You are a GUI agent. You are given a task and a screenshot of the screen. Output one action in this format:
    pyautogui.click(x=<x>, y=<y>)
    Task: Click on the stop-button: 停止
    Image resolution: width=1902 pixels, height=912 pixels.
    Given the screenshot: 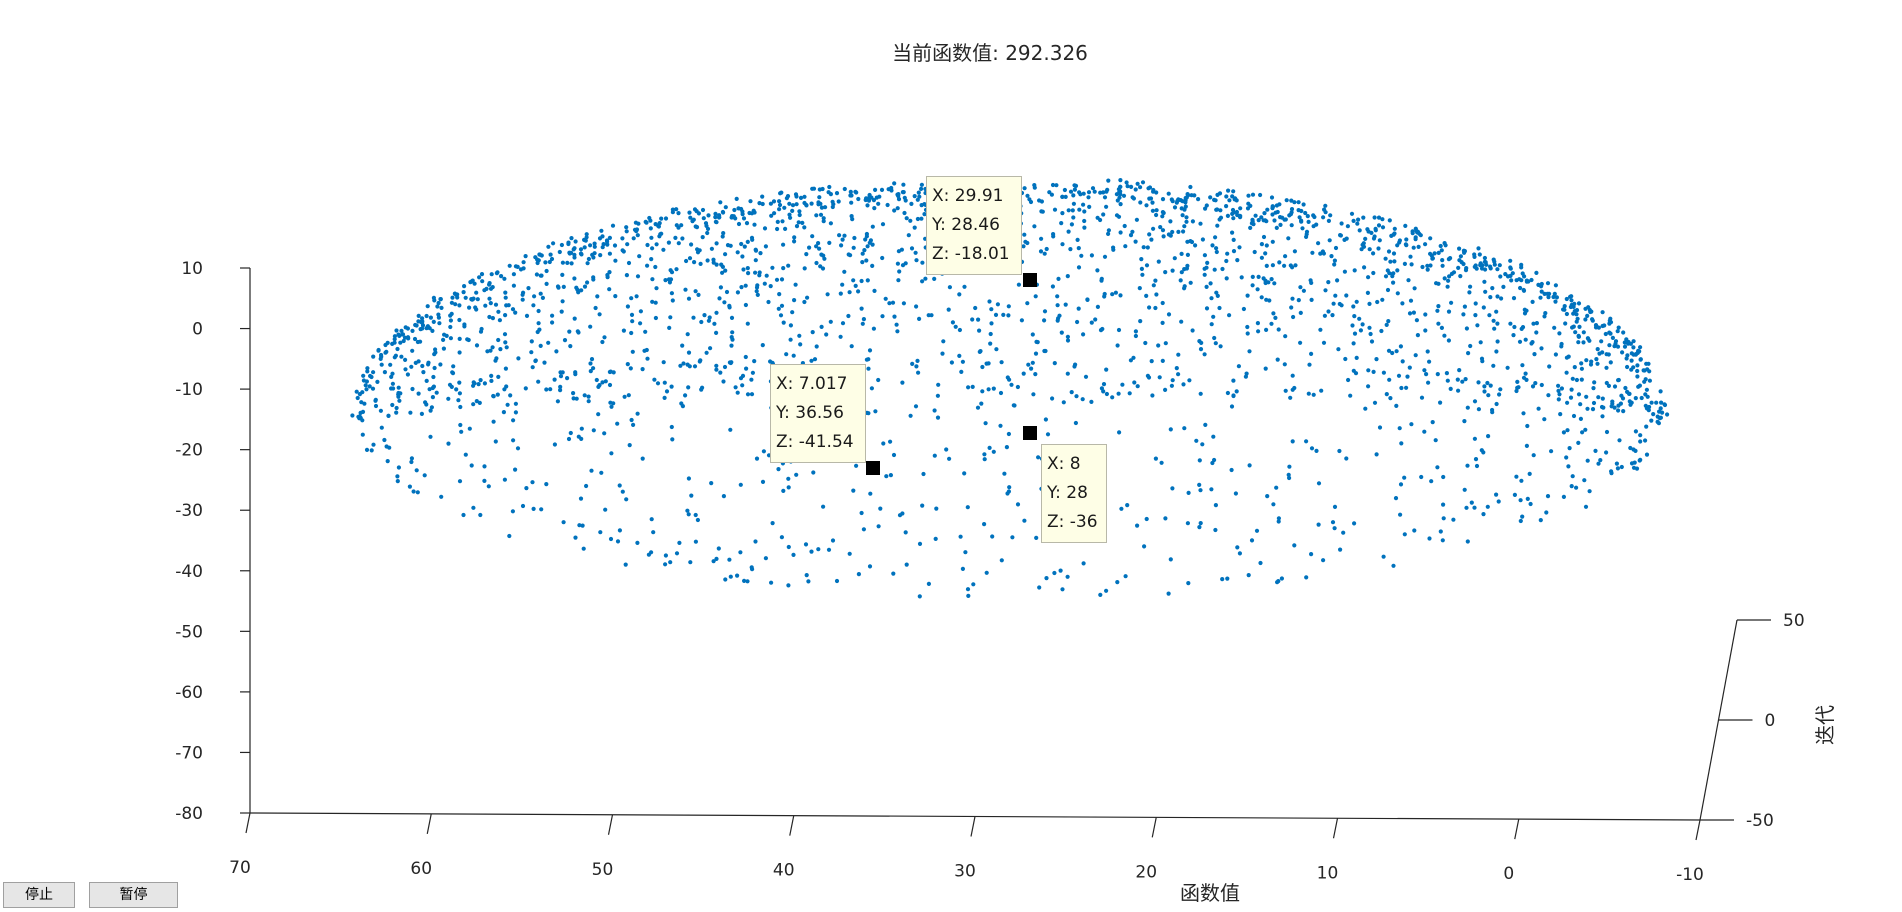 What is the action you would take?
    pyautogui.click(x=39, y=895)
    